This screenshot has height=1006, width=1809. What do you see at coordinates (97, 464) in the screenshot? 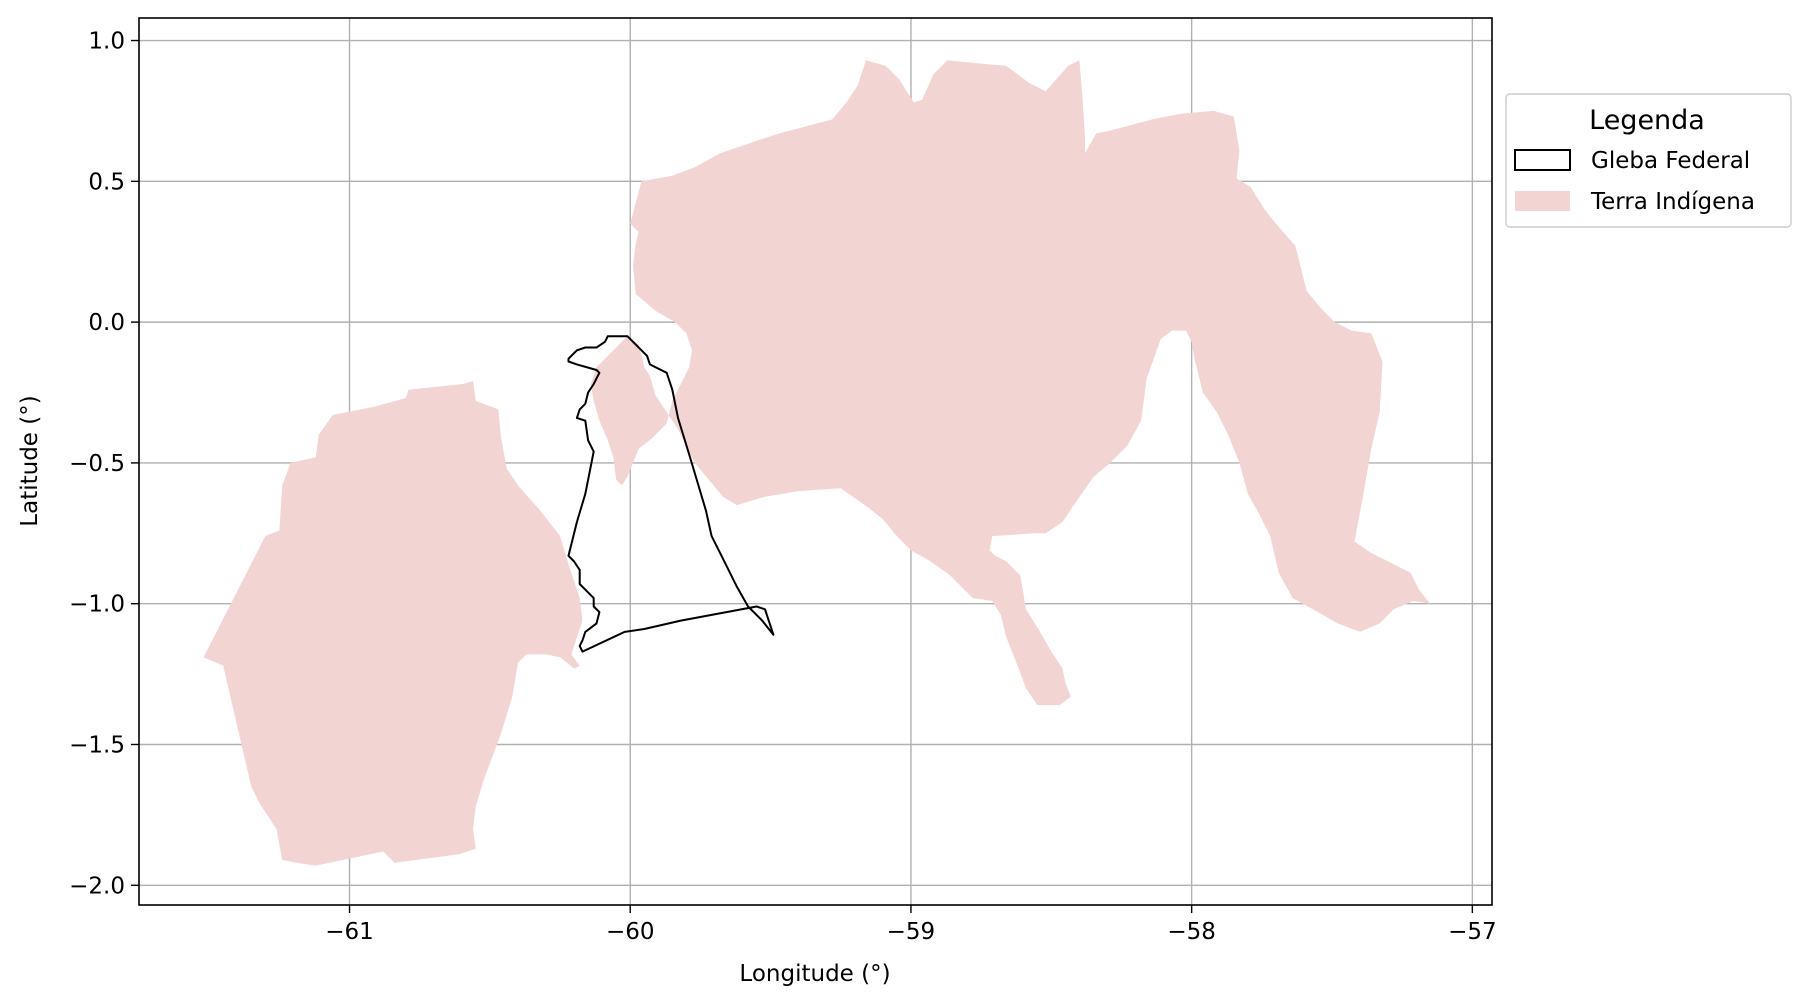
I see `y-tick-label: −0.5` at bounding box center [97, 464].